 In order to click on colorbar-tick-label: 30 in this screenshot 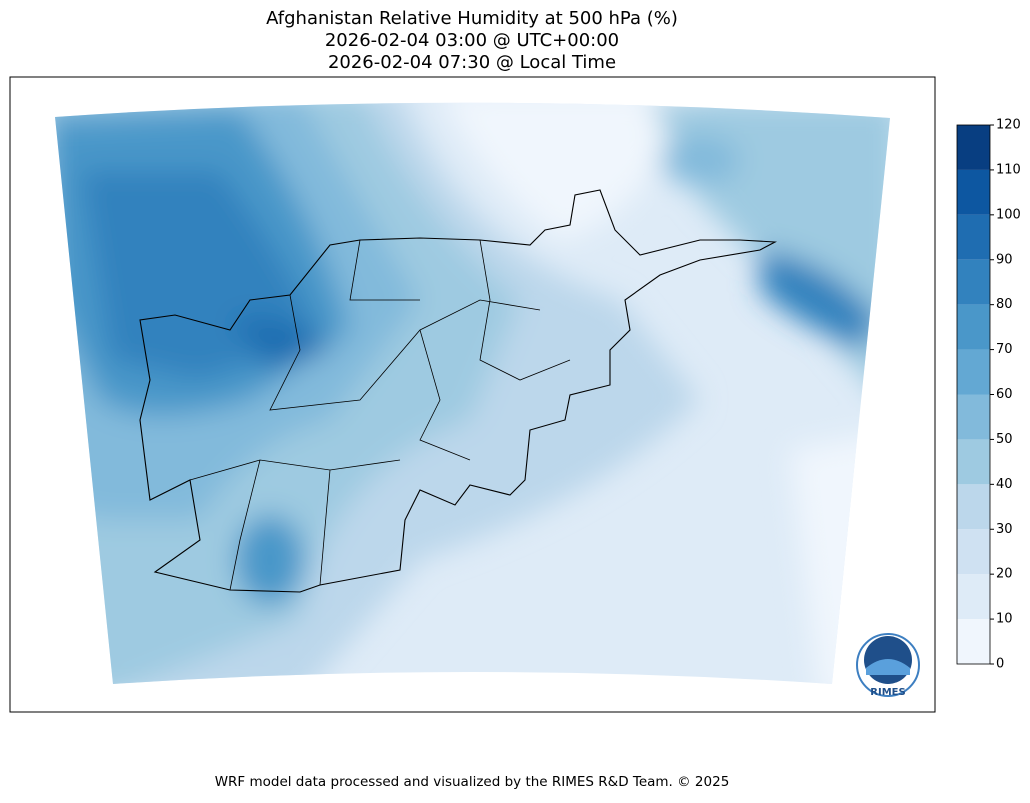, I will do `click(1004, 529)`.